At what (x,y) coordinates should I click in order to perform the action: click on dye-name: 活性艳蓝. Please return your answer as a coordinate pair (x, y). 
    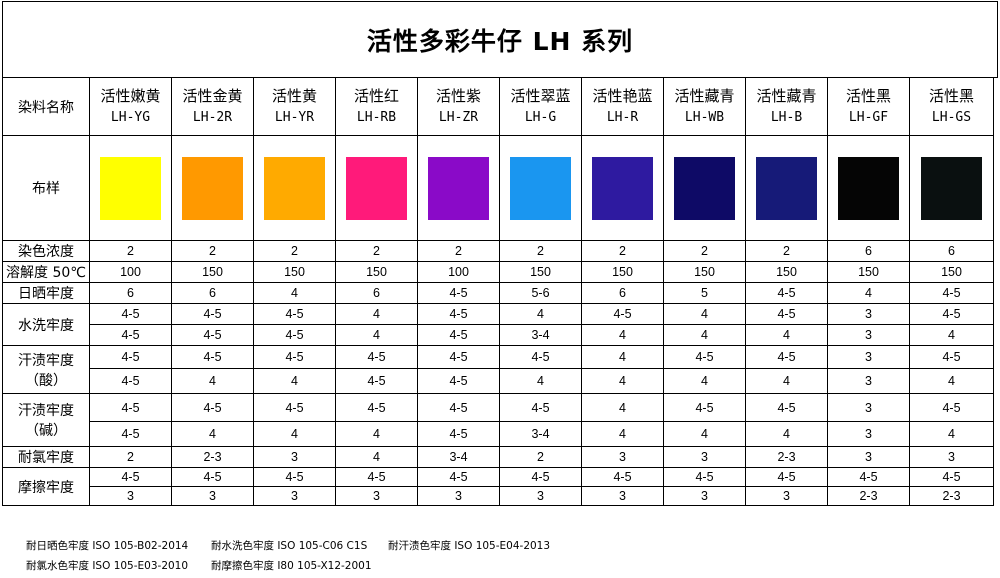
    Looking at the image, I should click on (622, 95).